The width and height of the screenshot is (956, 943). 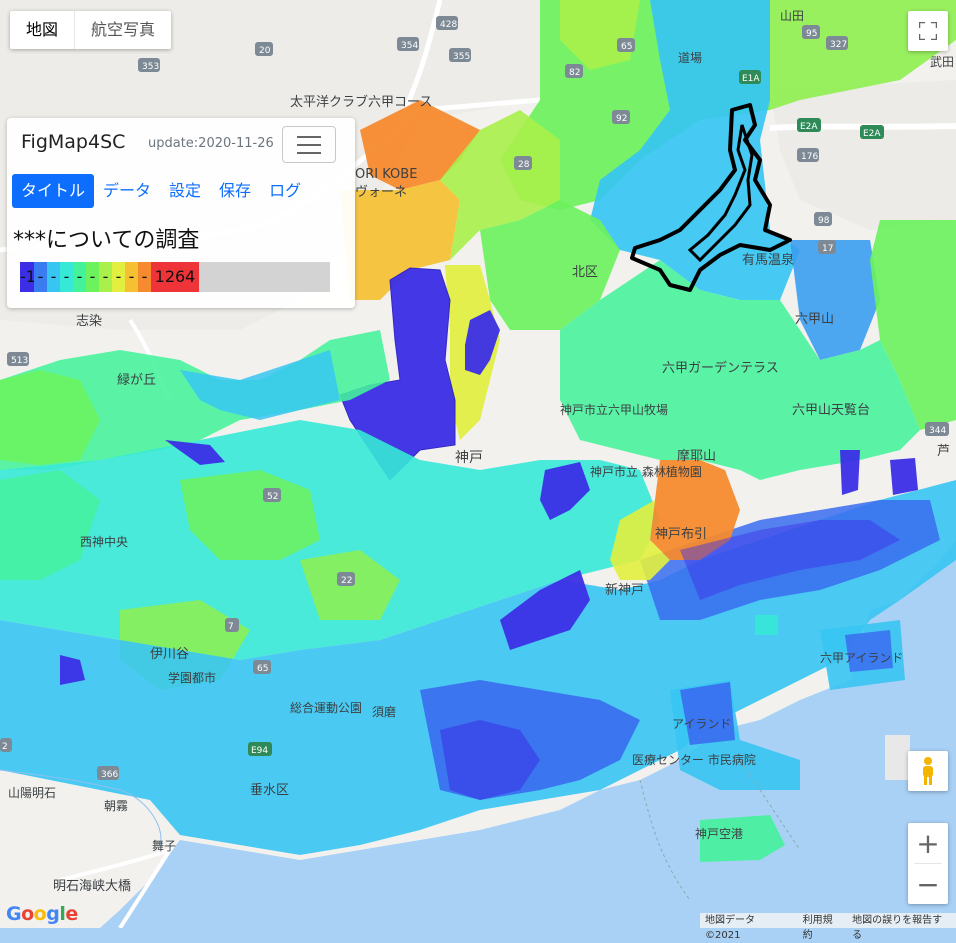 I want to click on legend-min: -1, so click(x=28, y=277).